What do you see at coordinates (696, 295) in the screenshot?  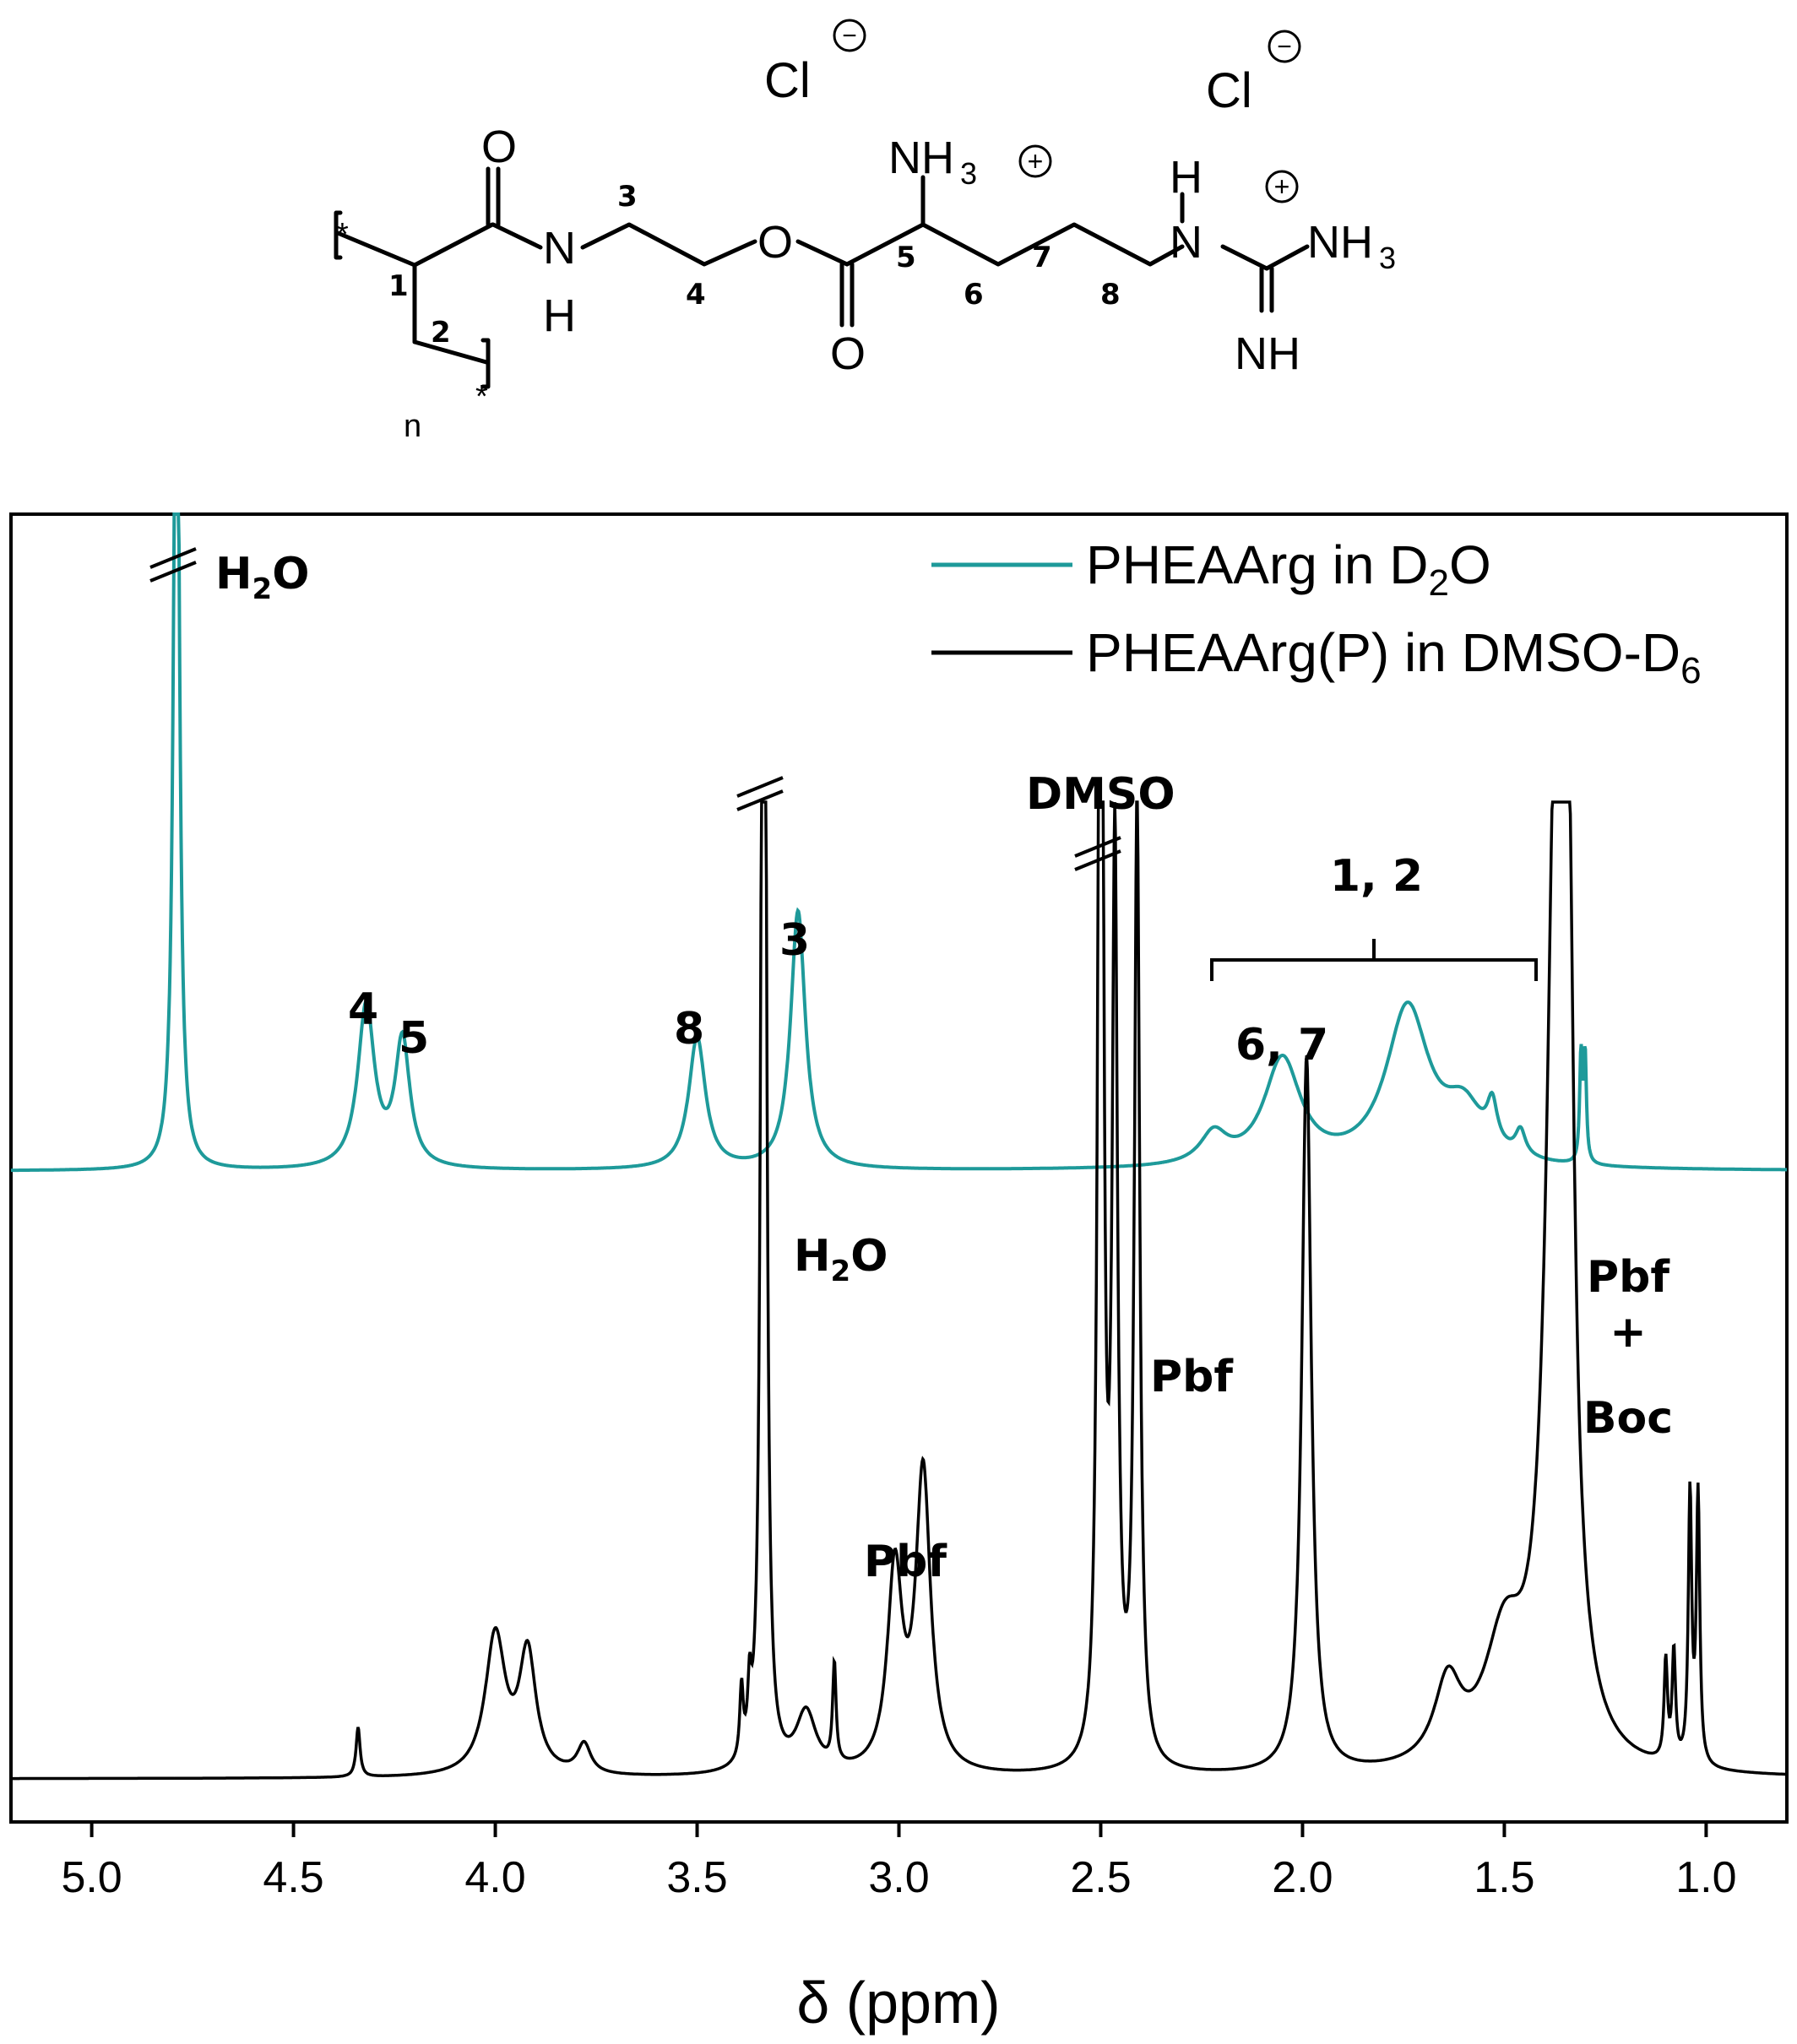 I see `carbon-label-4: 4` at bounding box center [696, 295].